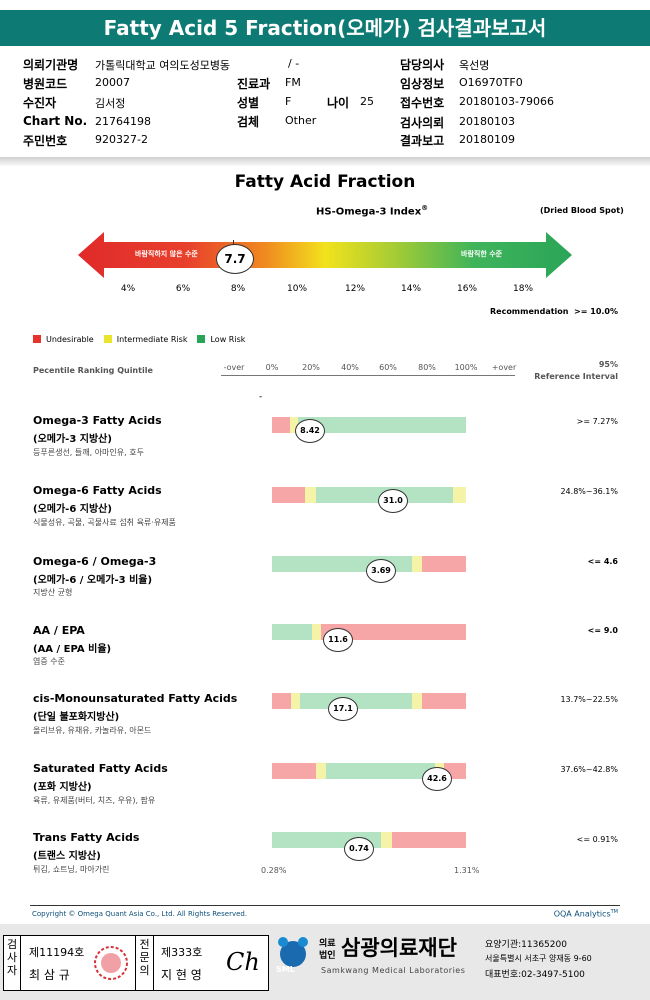 The width and height of the screenshot is (650, 1000). Describe the element at coordinates (254, 84) in the screenshot. I see `department-label: 진료과` at that location.